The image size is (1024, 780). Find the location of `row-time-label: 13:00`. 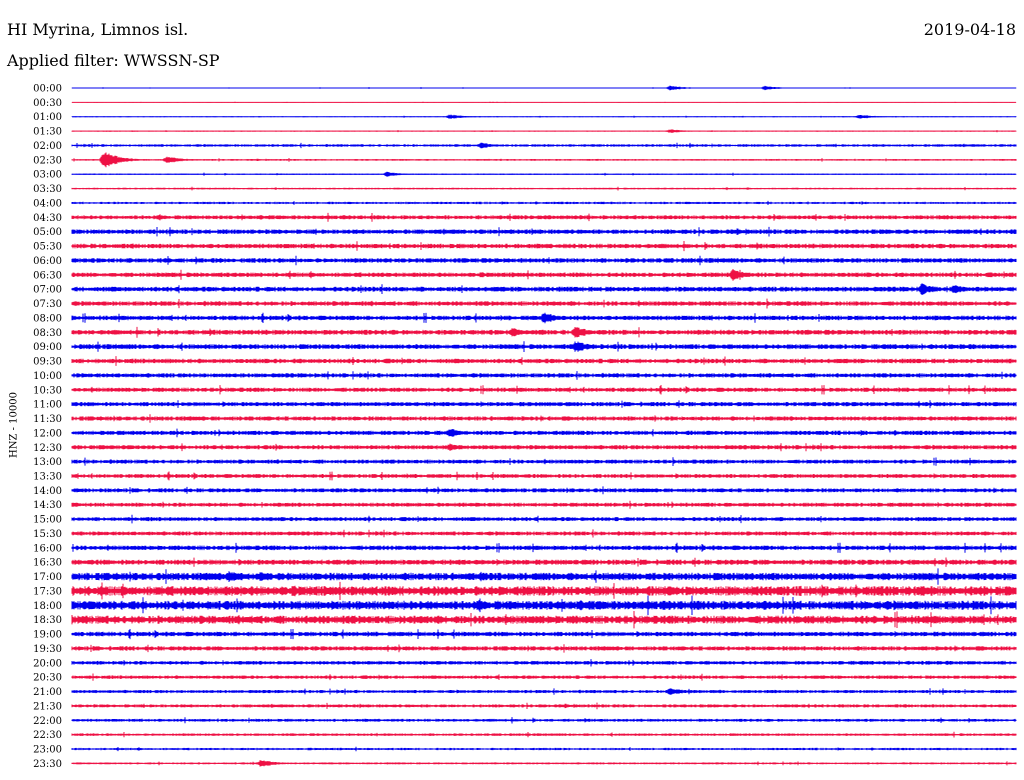

row-time-label: 13:00 is located at coordinates (47, 462).